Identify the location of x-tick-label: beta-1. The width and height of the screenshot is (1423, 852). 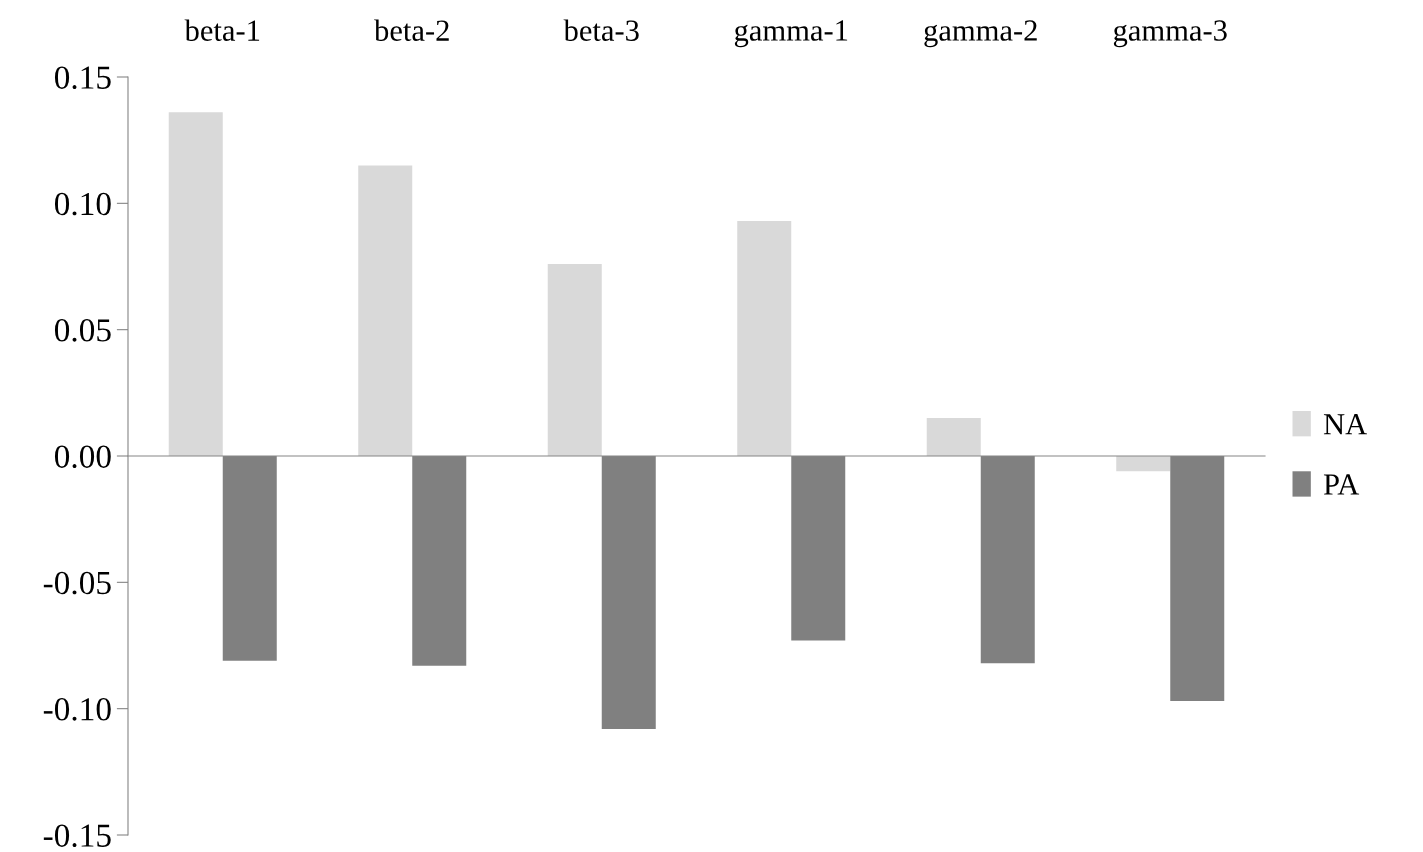
(222, 30).